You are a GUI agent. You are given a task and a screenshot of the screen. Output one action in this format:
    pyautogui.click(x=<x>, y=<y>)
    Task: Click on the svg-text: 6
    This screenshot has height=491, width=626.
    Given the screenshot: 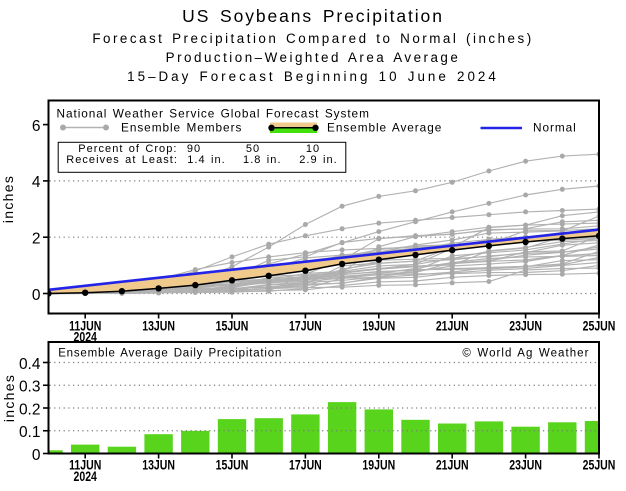 What is the action you would take?
    pyautogui.click(x=36, y=126)
    